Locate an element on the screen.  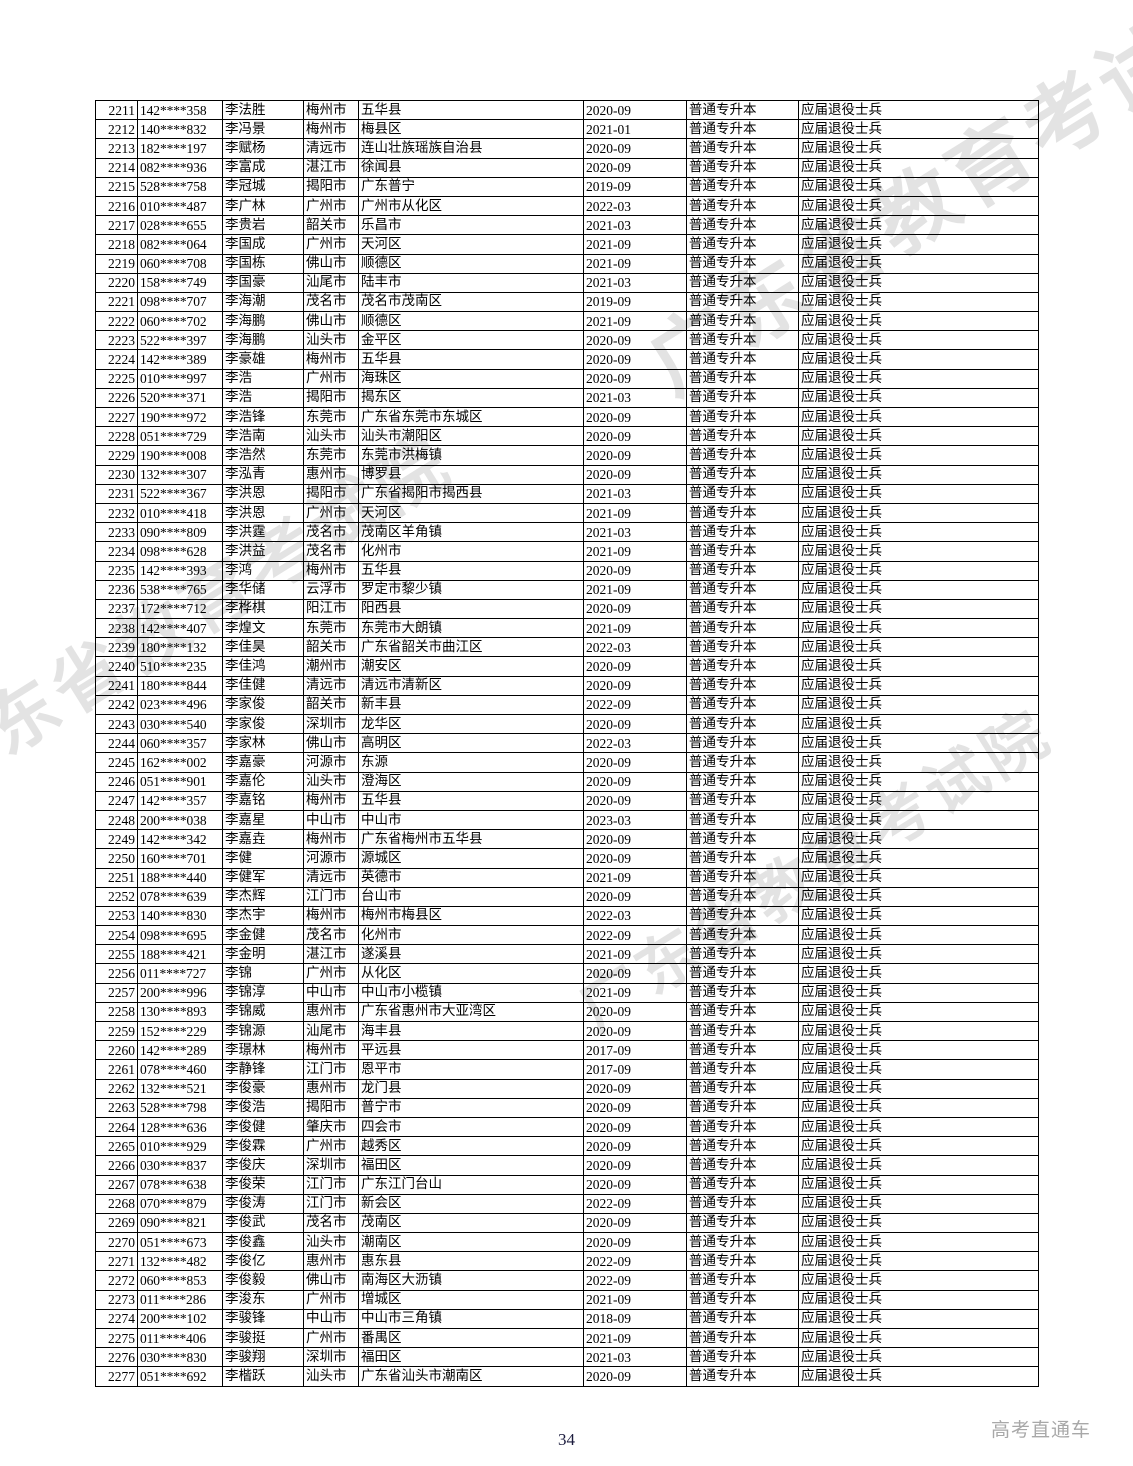
row-id-number: 011****406 is located at coordinates (180, 1338).